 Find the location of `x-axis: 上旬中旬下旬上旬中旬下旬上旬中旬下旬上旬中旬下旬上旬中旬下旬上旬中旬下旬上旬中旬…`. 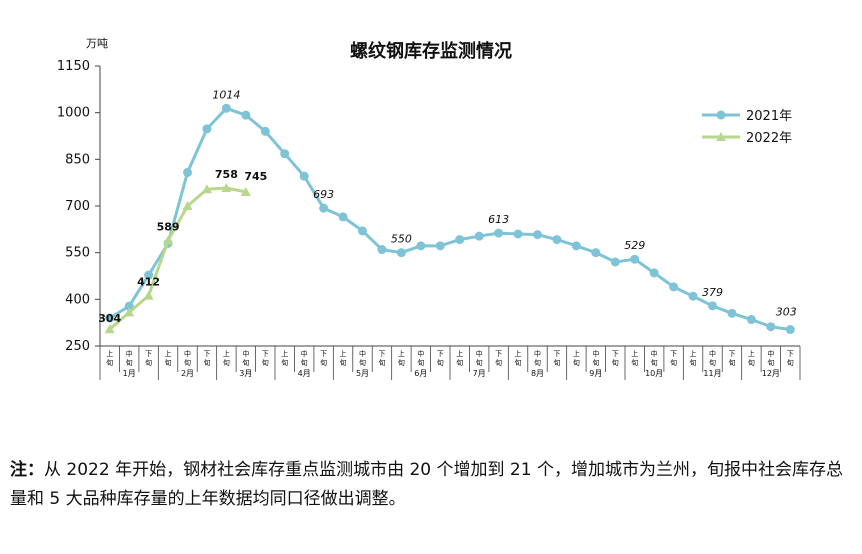

x-axis: 上旬中旬下旬上旬中旬下旬上旬中旬下旬上旬中旬下旬上旬中旬下旬上旬中旬下旬上旬中旬… is located at coordinates (450, 362).